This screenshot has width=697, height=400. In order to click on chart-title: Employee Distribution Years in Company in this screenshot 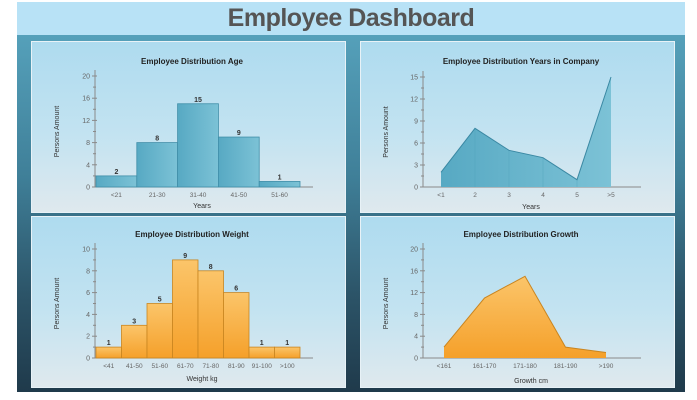, I will do `click(521, 61)`.